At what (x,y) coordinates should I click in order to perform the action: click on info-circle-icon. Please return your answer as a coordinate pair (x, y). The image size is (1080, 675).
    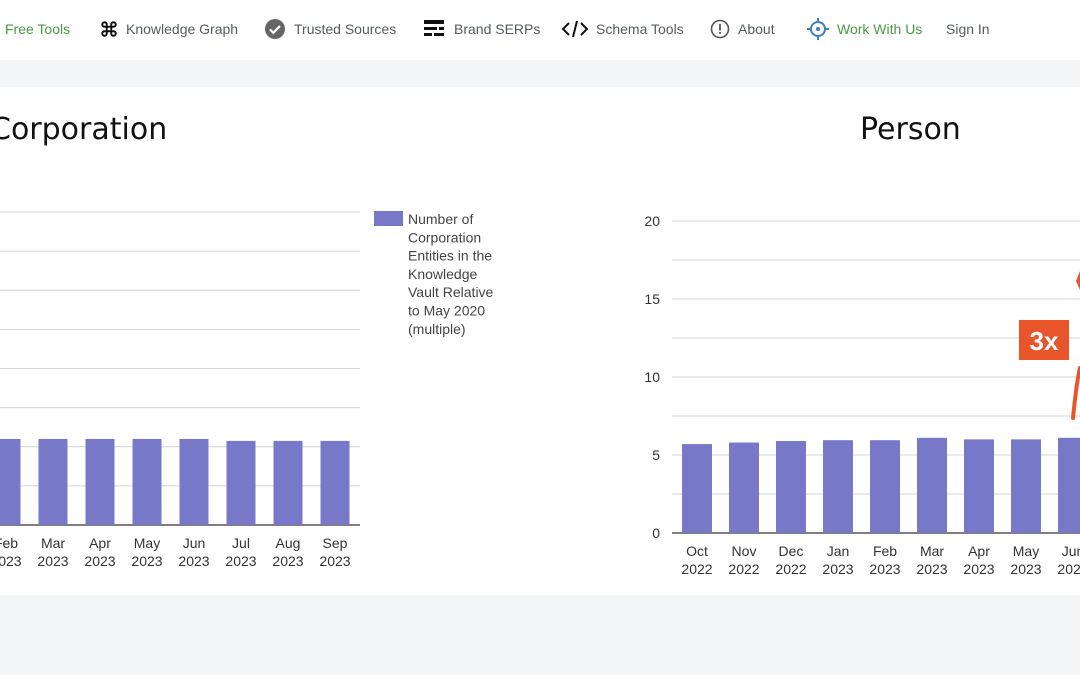
    Looking at the image, I should click on (720, 29).